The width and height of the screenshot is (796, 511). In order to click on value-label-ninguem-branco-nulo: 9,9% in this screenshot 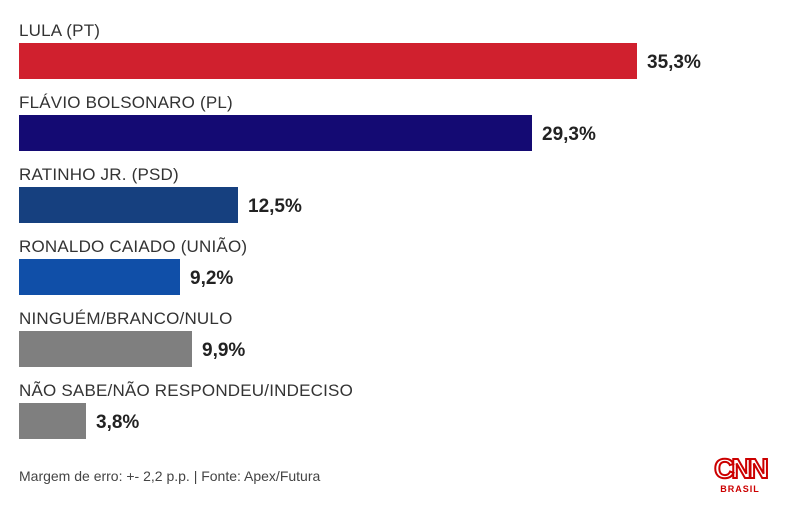, I will do `click(223, 350)`.